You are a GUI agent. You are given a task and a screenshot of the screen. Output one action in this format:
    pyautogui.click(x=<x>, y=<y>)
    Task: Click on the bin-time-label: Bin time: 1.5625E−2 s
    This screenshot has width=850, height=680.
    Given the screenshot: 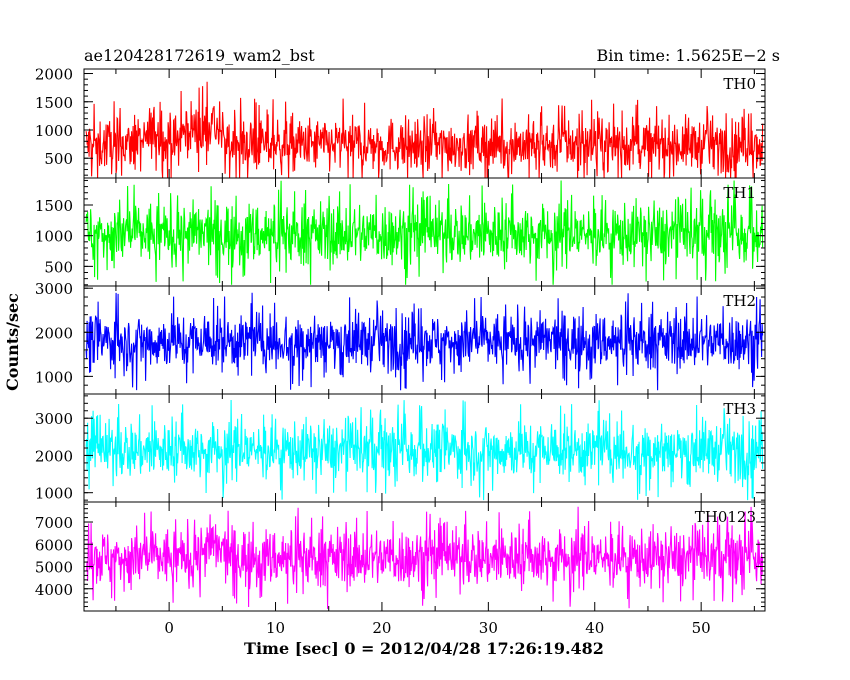 What is the action you would take?
    pyautogui.click(x=688, y=55)
    